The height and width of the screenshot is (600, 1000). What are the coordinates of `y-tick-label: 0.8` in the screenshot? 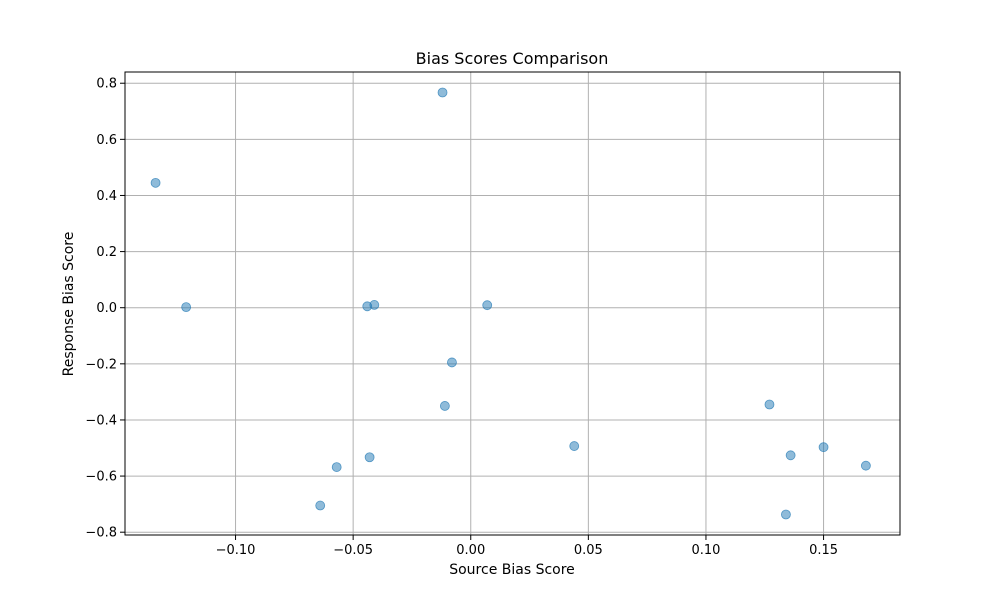 It's located at (106, 84).